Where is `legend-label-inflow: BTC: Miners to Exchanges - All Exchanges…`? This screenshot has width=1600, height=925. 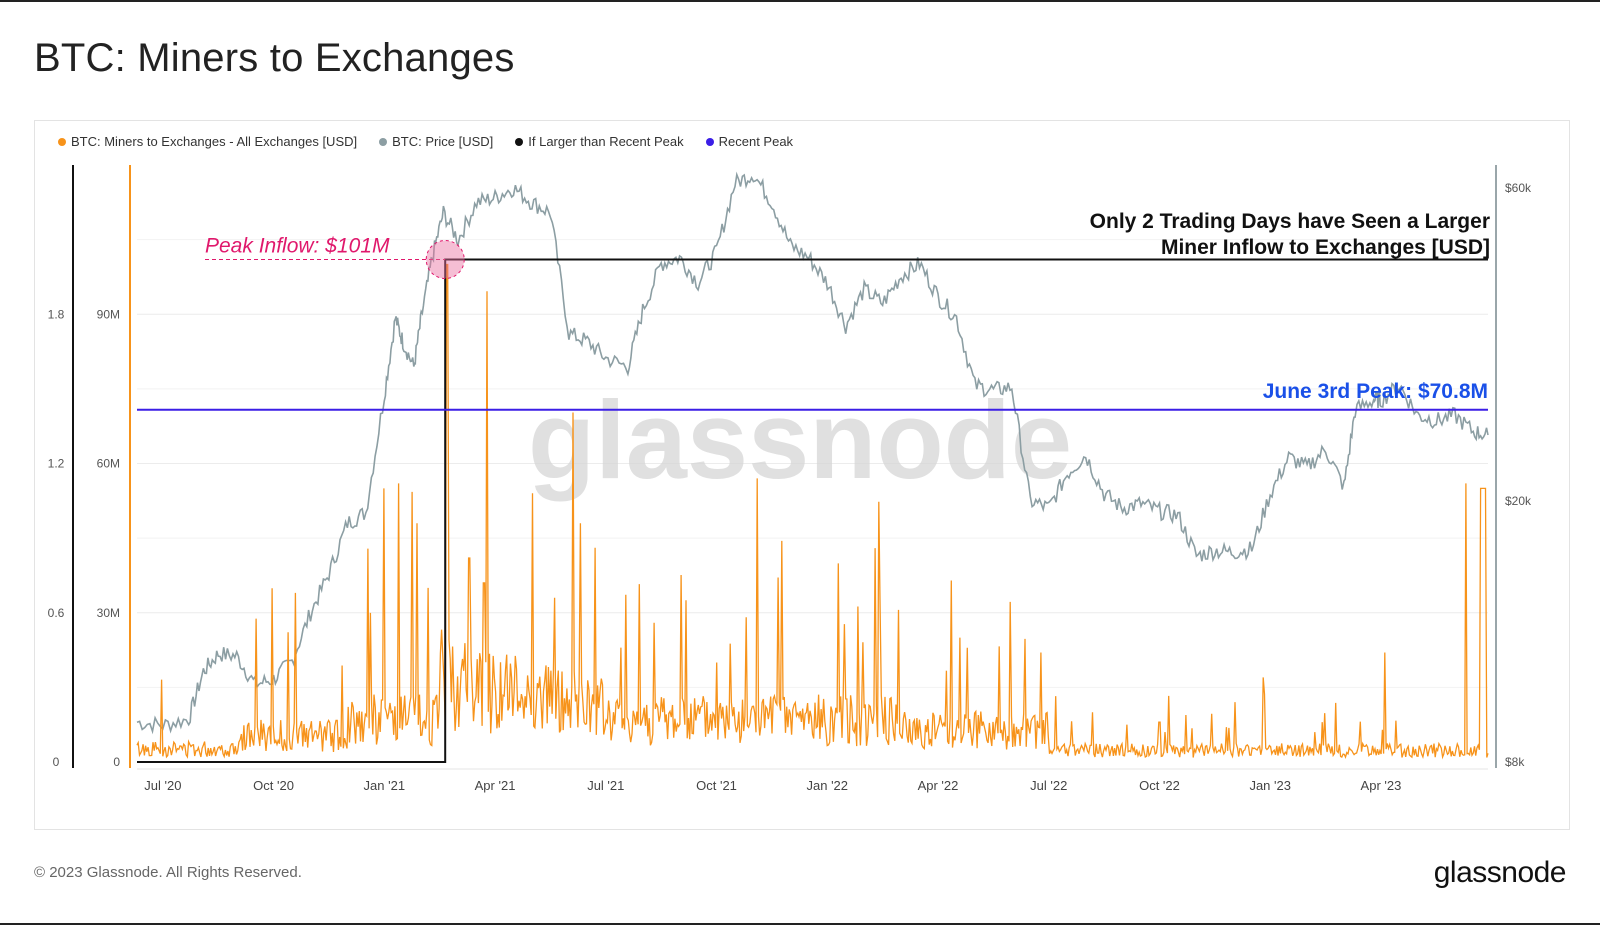
legend-label-inflow: BTC: Miners to Exchanges - All Exchanges… is located at coordinates (214, 141).